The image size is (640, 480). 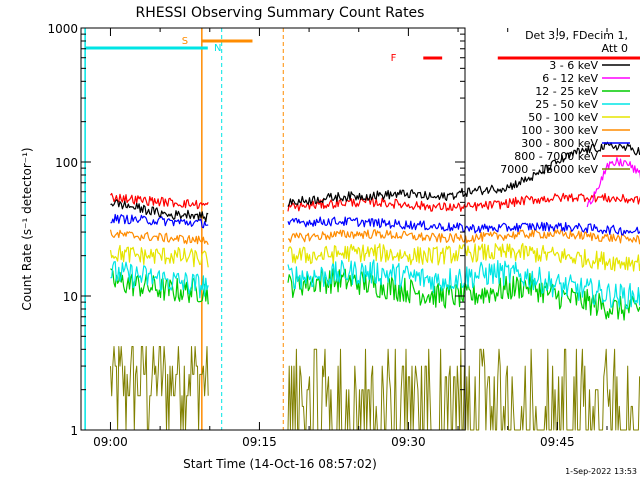 What do you see at coordinates (74, 431) in the screenshot?
I see `y-tick-label-0: 1` at bounding box center [74, 431].